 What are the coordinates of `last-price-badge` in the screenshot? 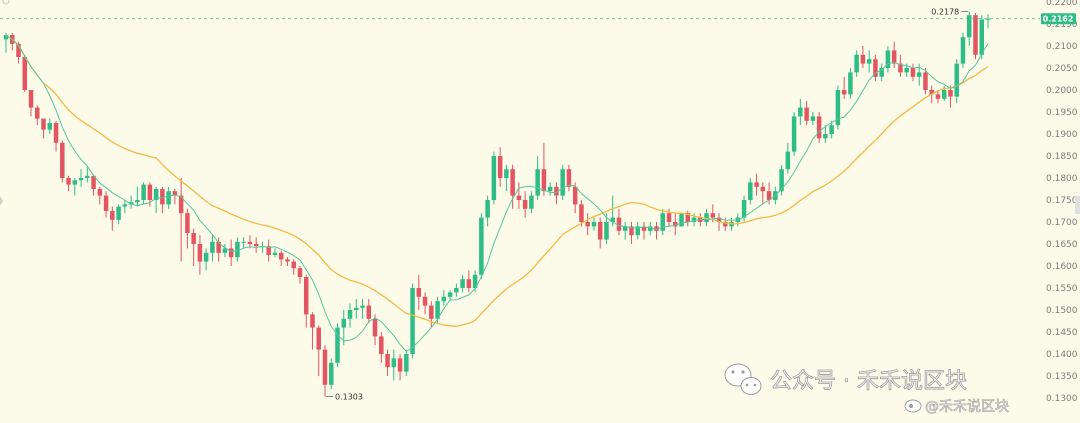 It's located at (1058, 19).